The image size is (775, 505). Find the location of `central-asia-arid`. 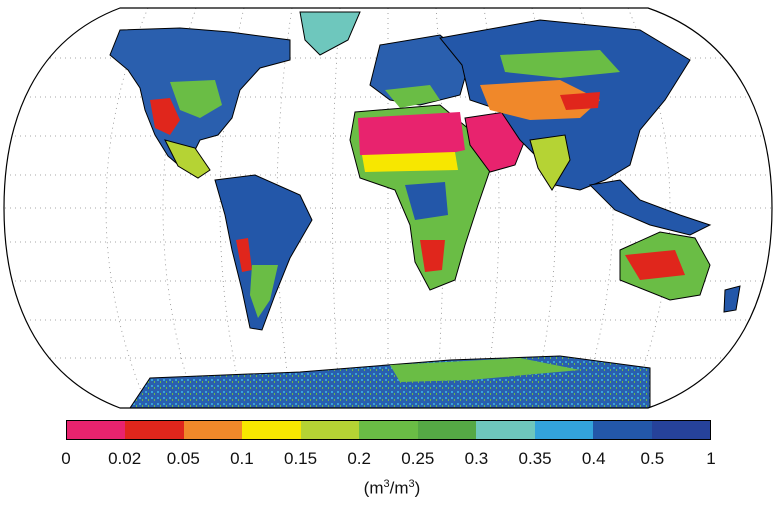

central-asia-arid is located at coordinates (540, 100).